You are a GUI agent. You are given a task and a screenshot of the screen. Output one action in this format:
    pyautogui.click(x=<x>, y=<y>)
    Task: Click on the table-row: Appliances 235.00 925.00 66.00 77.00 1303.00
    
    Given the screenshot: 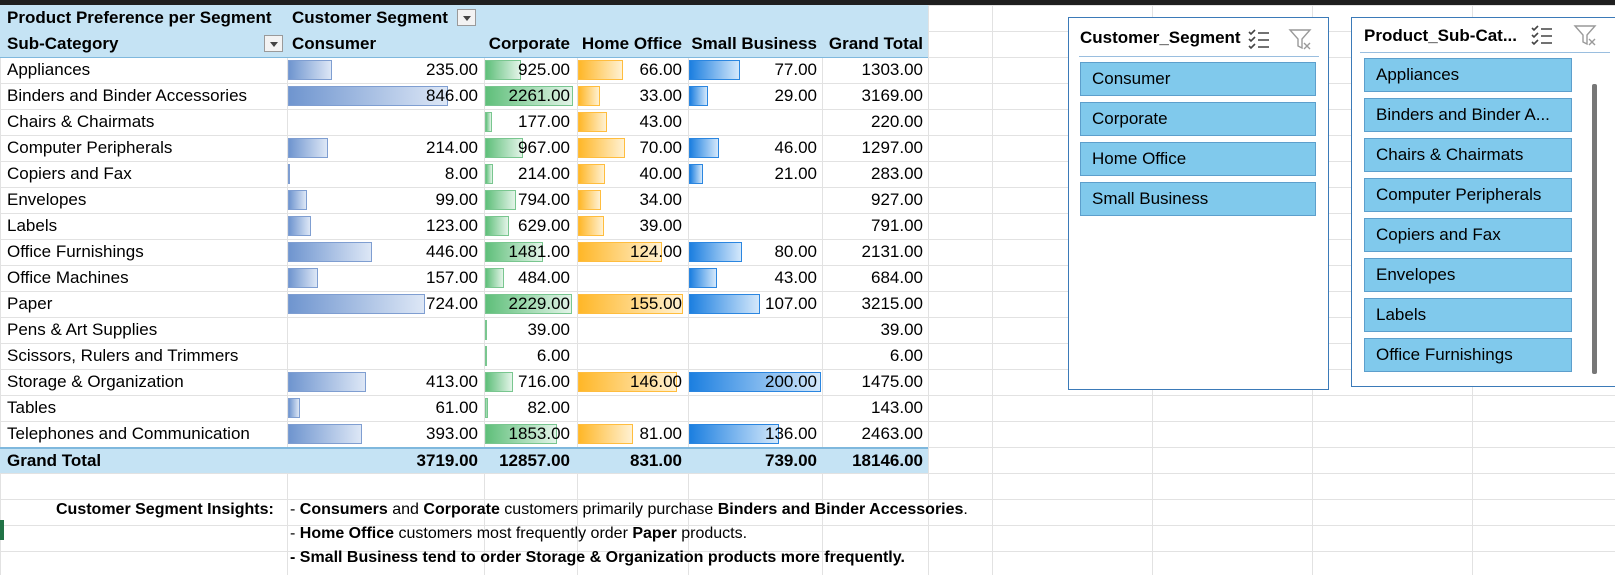 What is the action you would take?
    pyautogui.click(x=464, y=70)
    